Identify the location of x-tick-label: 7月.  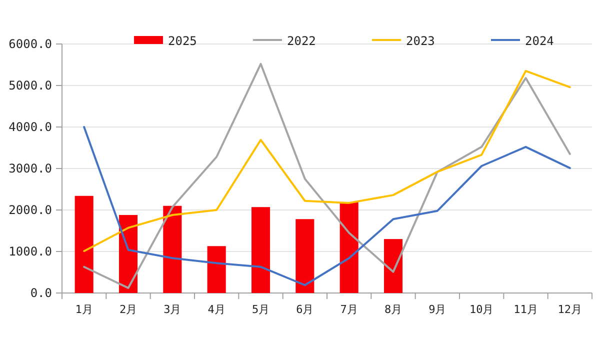
(349, 309).